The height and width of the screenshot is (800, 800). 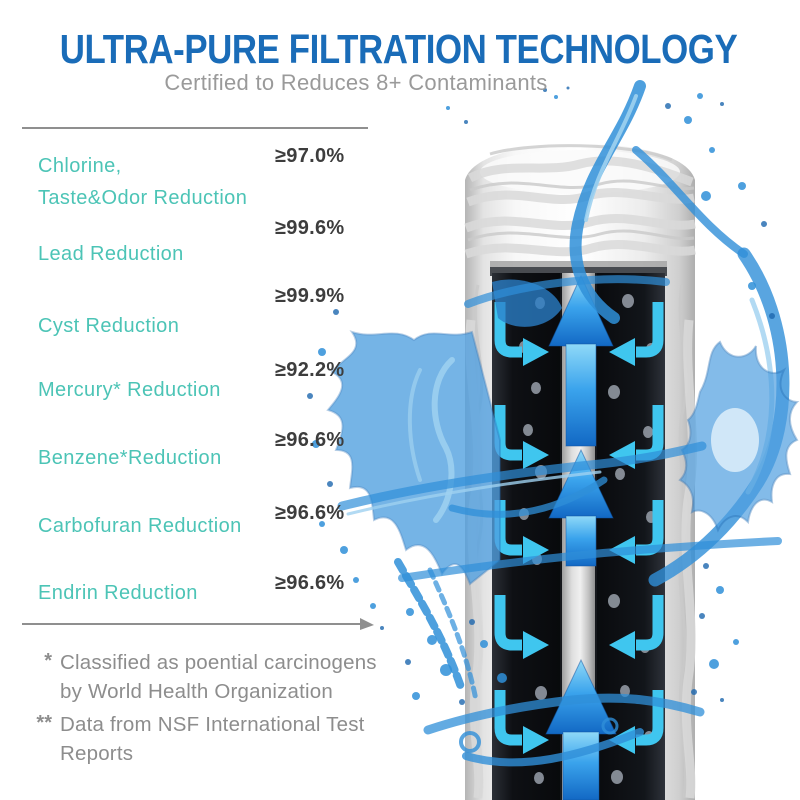 I want to click on contaminant-value: ≥92.2%, so click(x=310, y=370).